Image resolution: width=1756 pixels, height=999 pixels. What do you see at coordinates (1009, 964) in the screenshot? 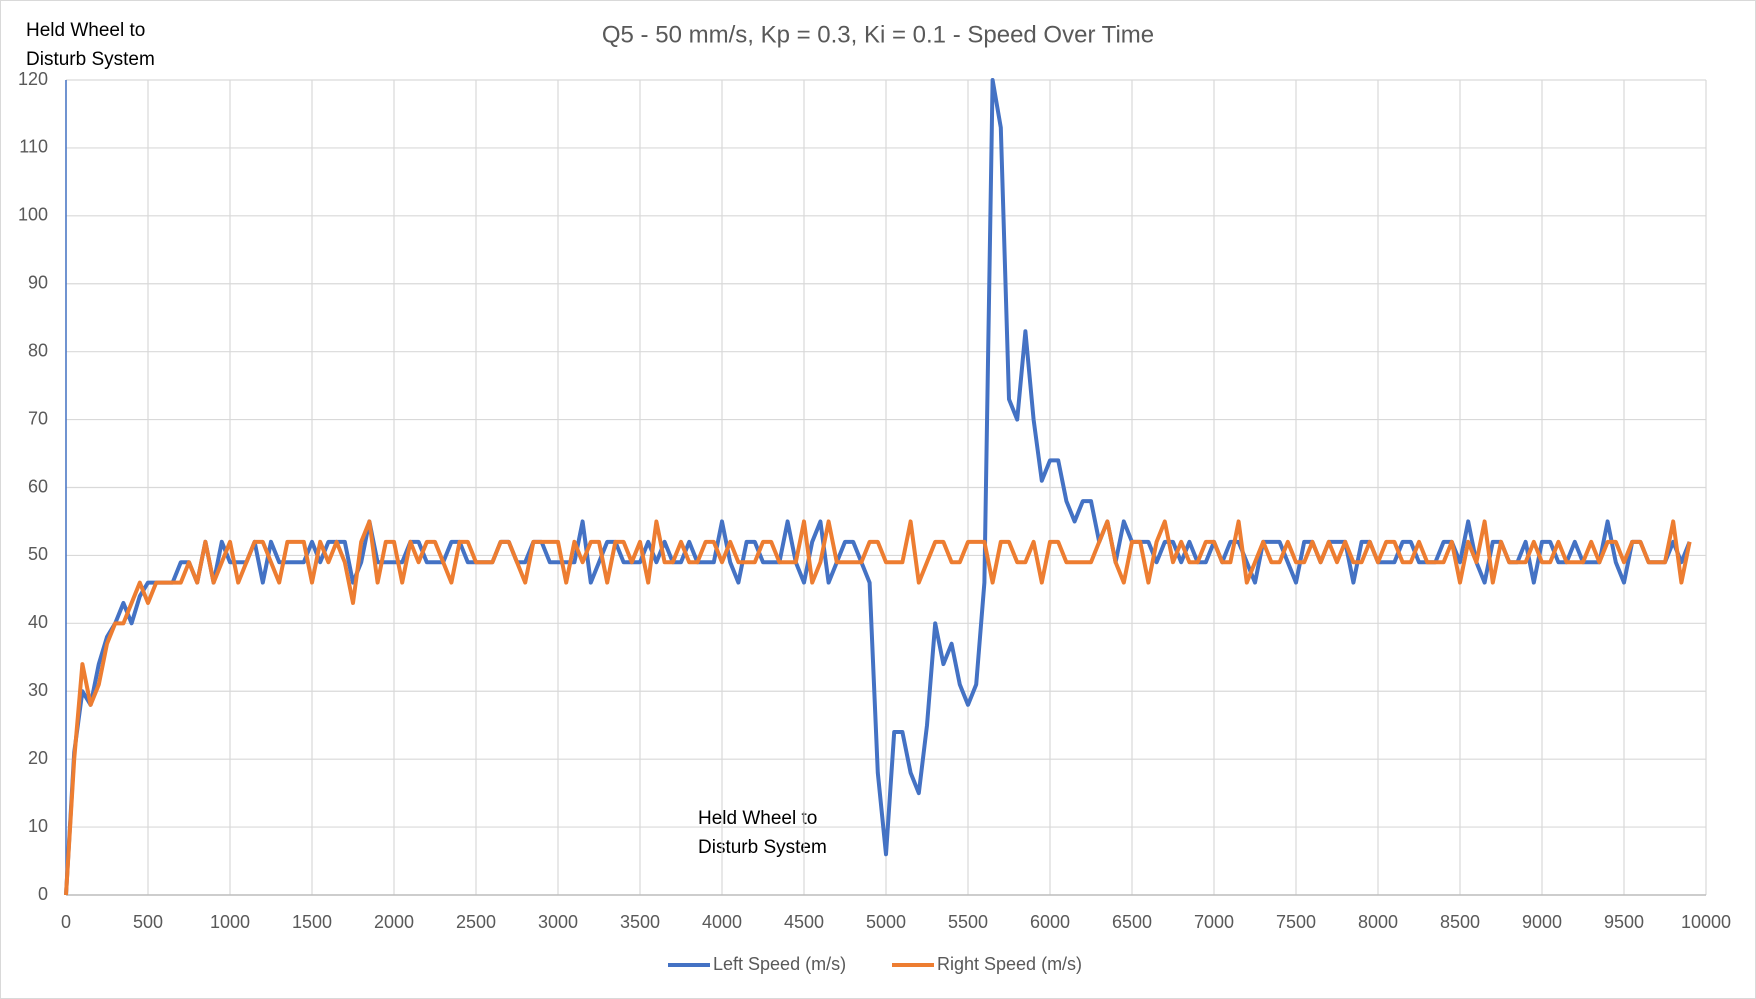
I see `legend-label: Right Speed (m/s)` at bounding box center [1009, 964].